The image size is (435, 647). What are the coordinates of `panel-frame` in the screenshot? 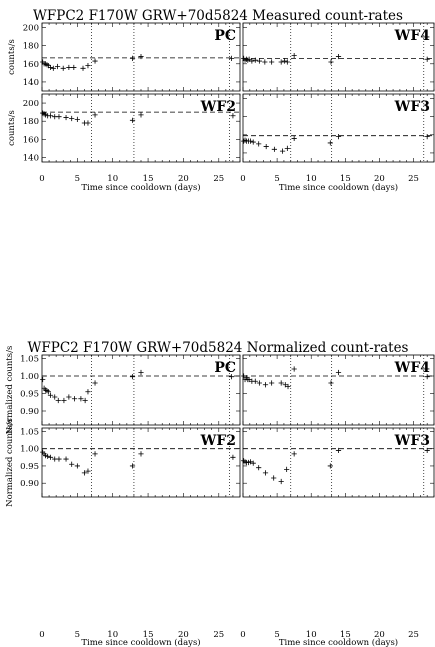 It's located at (141, 390).